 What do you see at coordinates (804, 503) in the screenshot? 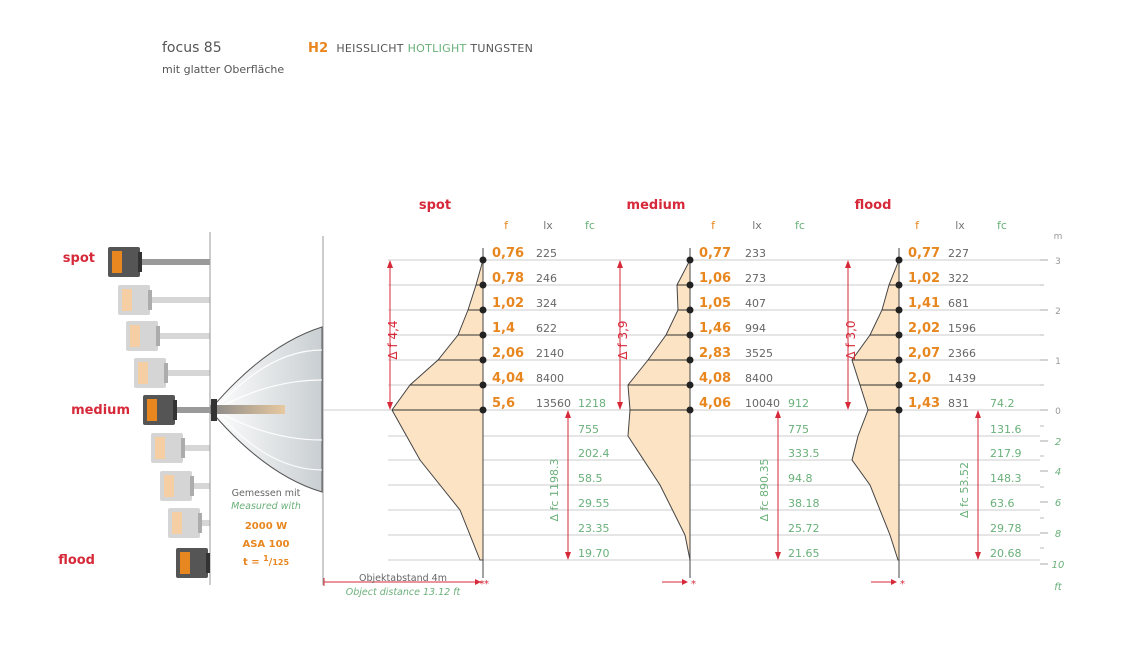
I see `fc-value: 38.18` at bounding box center [804, 503].